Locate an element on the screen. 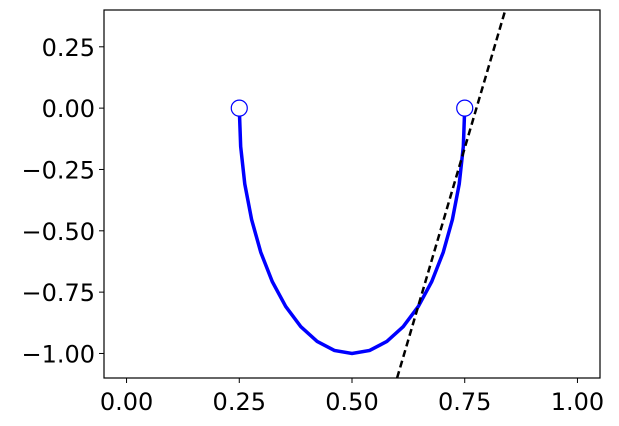 This screenshot has width=619, height=426. y-tick-label: −0.25 is located at coordinates (58, 170).